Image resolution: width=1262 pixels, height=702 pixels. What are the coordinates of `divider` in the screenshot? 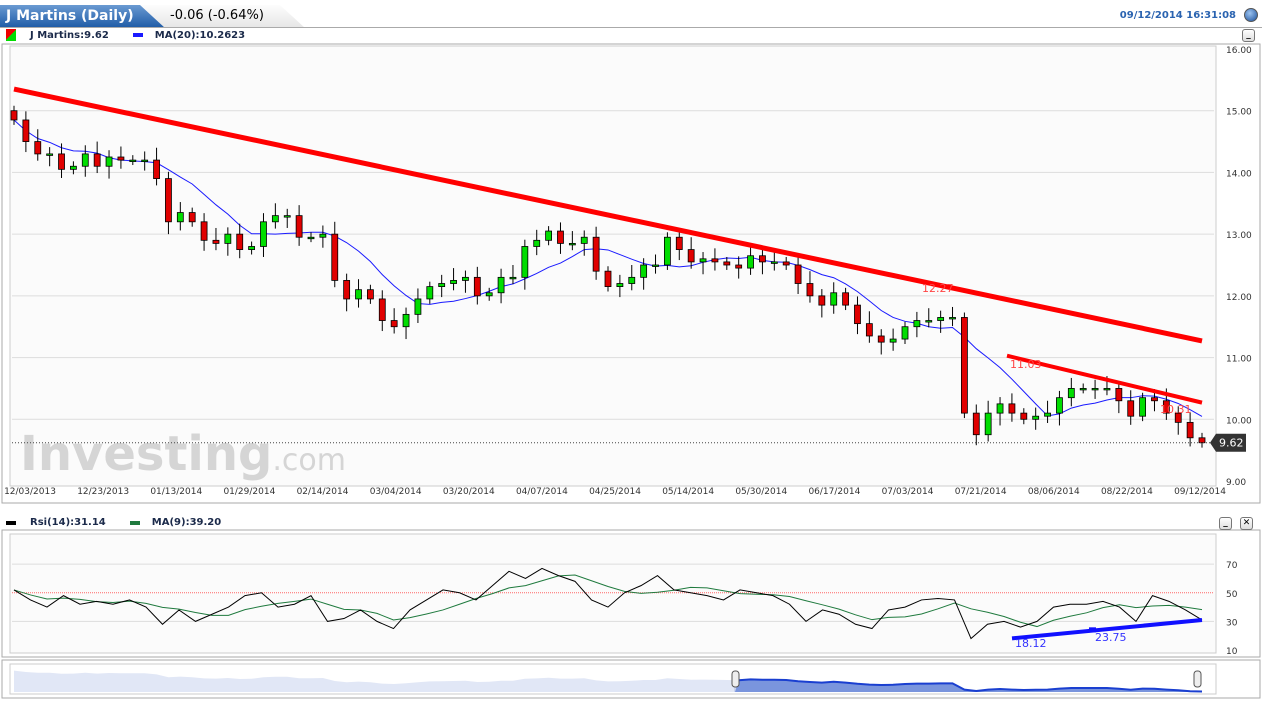 It's located at (631, 27).